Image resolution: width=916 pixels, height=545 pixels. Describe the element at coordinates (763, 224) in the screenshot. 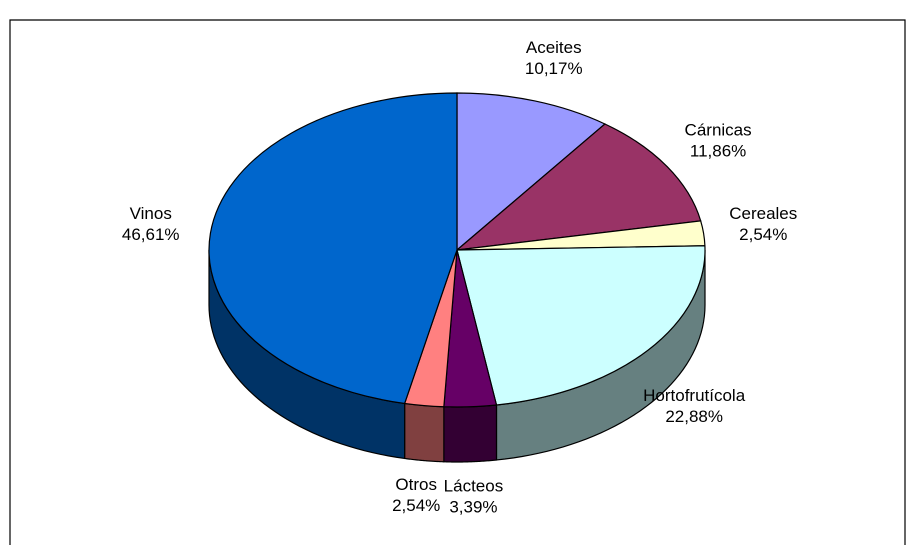

I see `data-label: Cereales 2,54%` at that location.